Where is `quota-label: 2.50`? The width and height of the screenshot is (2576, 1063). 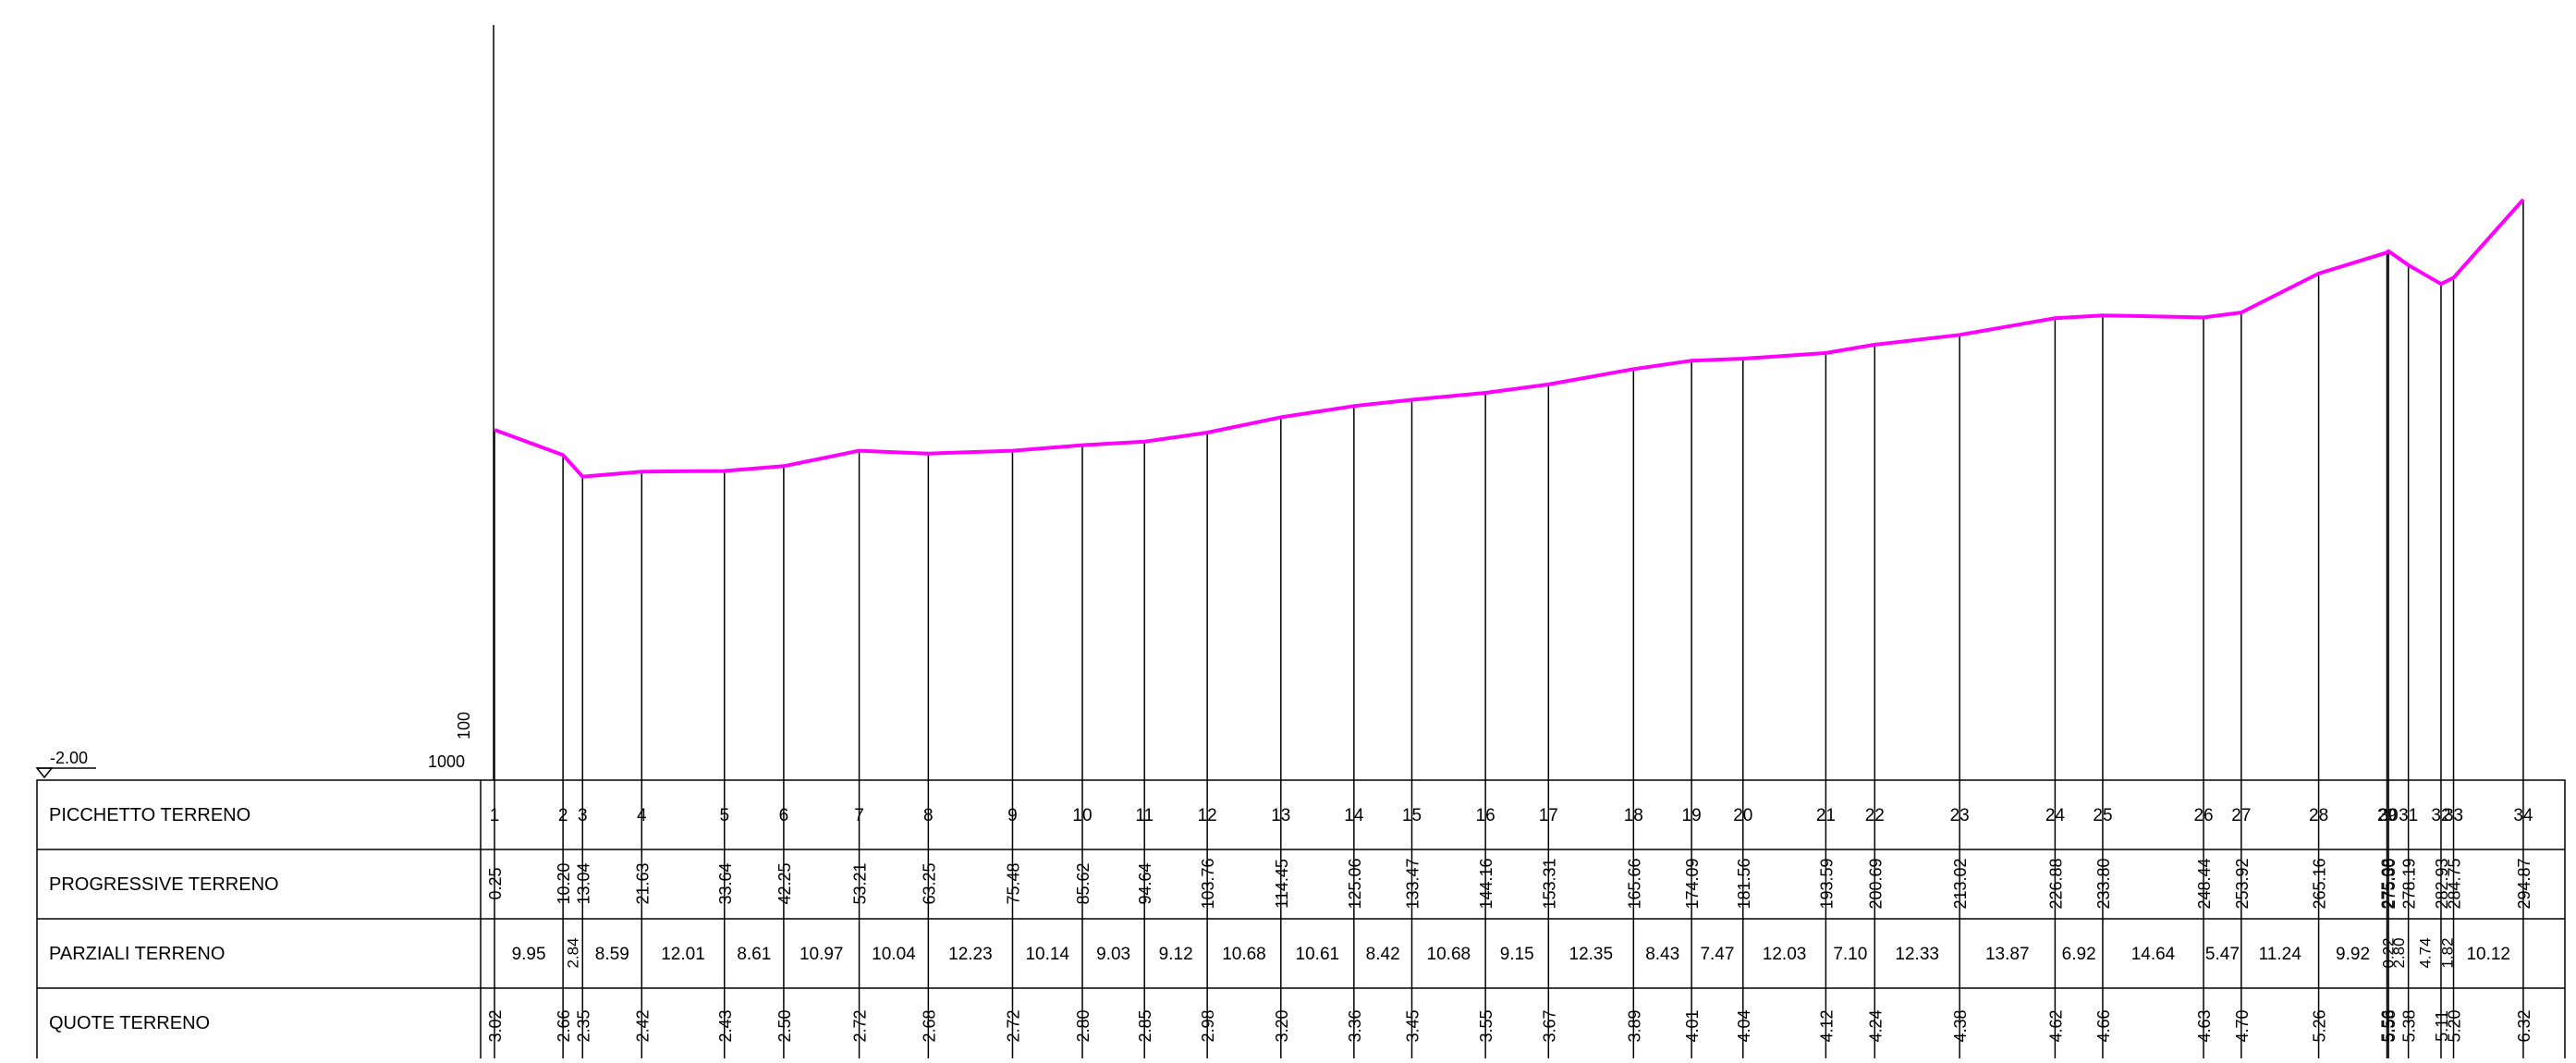
quota-label: 2.50 is located at coordinates (784, 1025).